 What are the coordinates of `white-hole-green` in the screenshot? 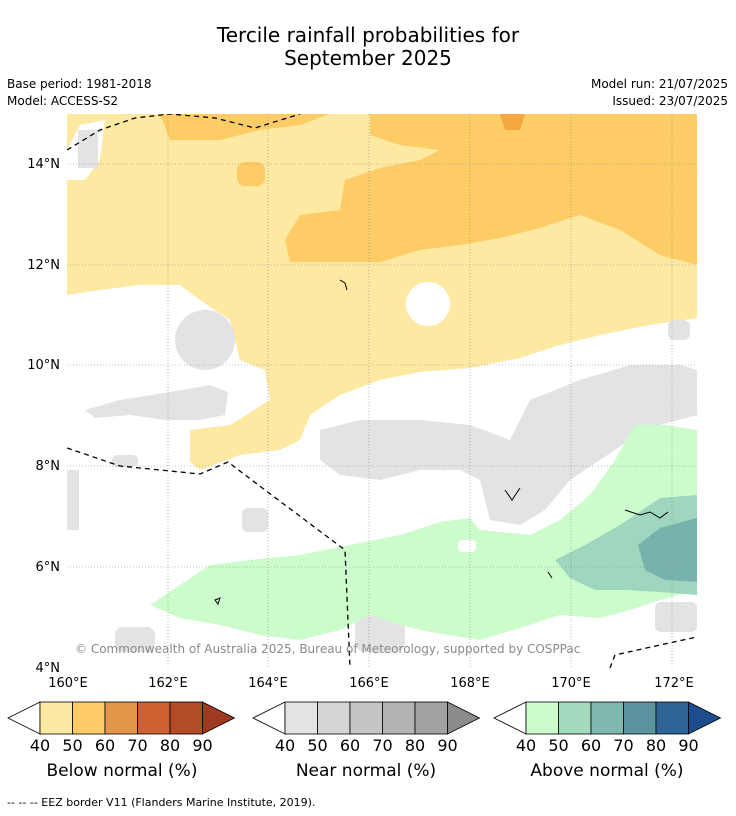 It's located at (467, 546).